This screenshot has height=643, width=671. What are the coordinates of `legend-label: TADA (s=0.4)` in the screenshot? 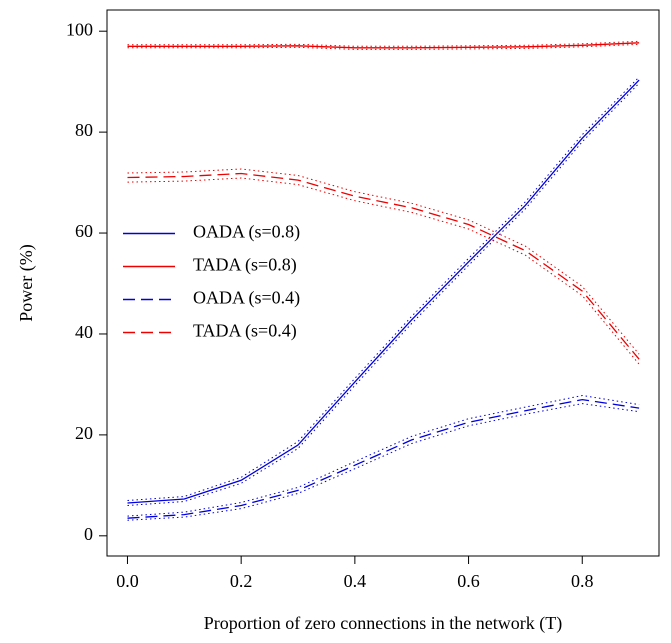 It's located at (245, 331).